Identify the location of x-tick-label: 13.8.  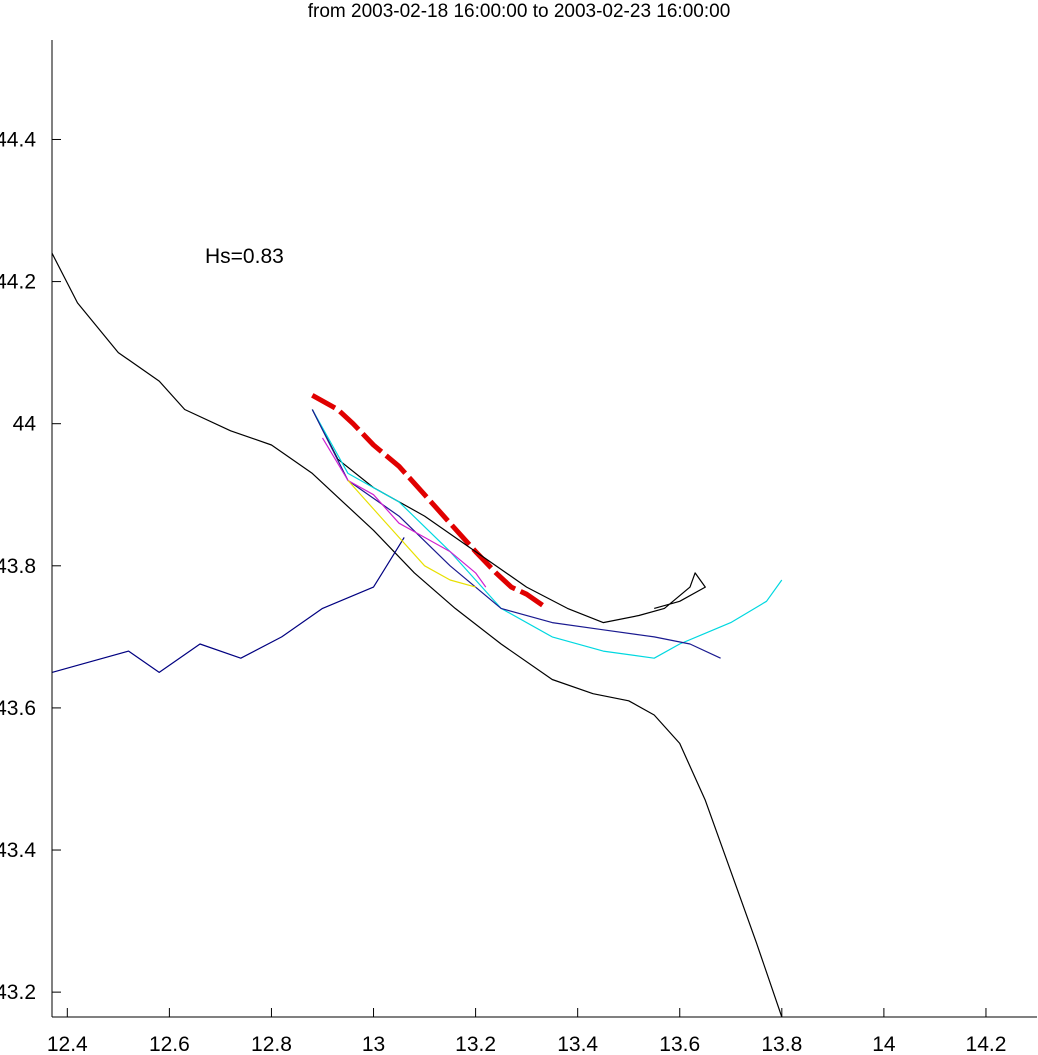
(781, 1044).